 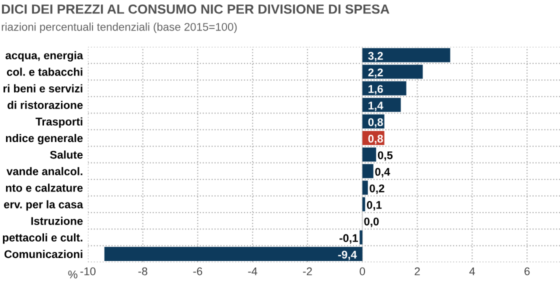 I want to click on x-tick-label: 4, so click(x=472, y=272).